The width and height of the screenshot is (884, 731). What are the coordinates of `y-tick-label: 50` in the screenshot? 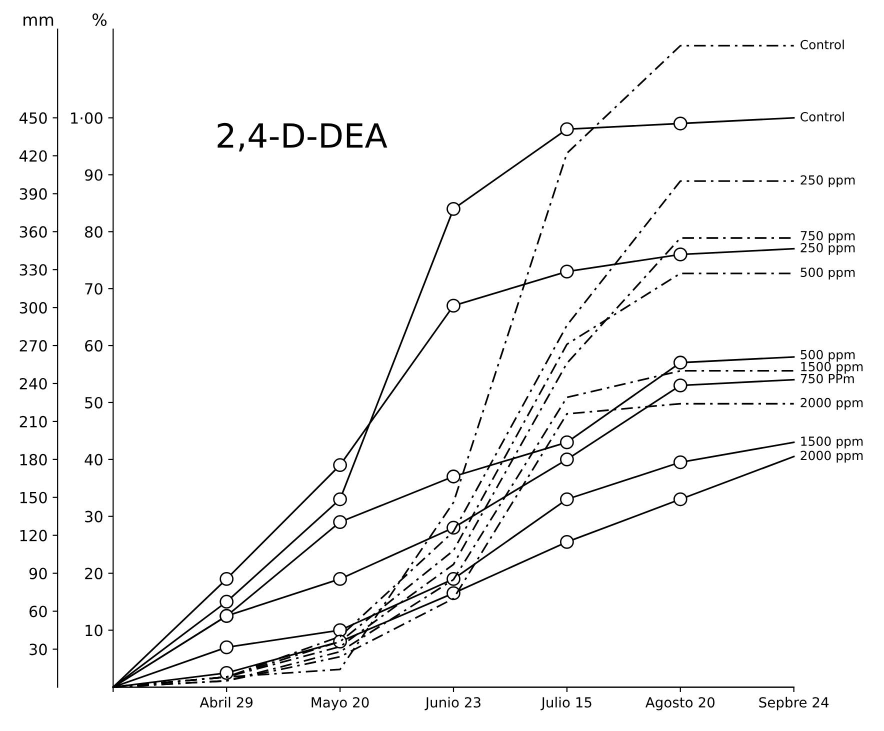 It's located at (93, 402).